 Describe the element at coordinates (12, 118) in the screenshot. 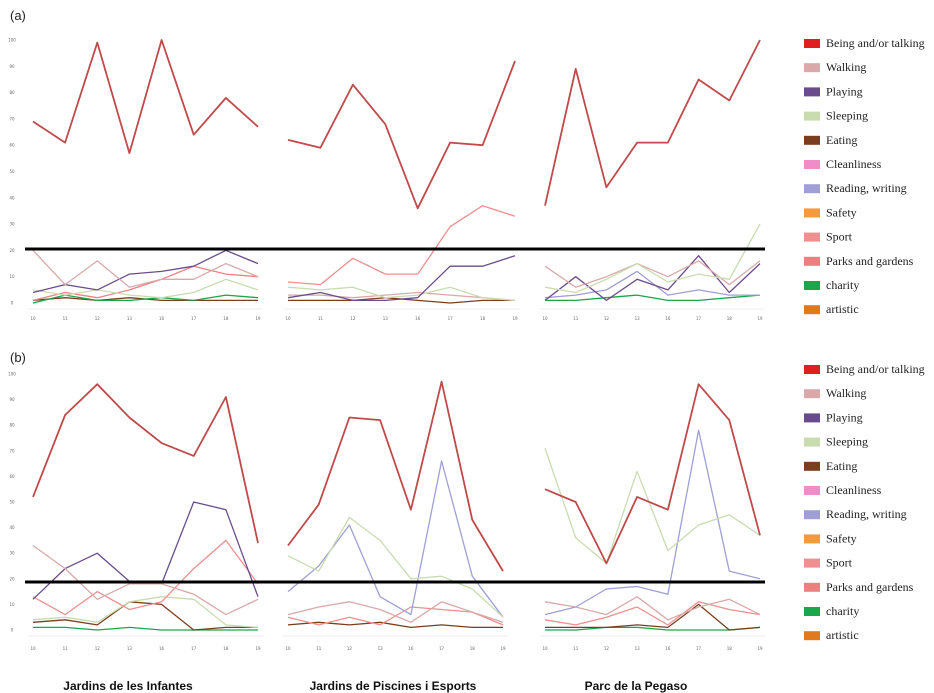

I see `y-tick-label: 70` at that location.